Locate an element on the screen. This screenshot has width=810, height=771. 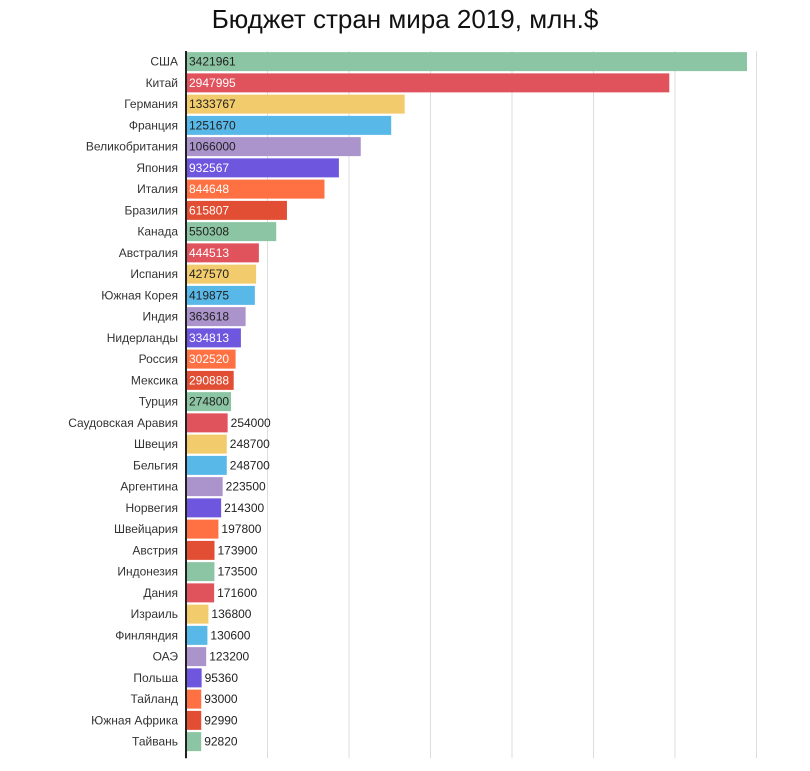
data-label: 444513 is located at coordinates (209, 253).